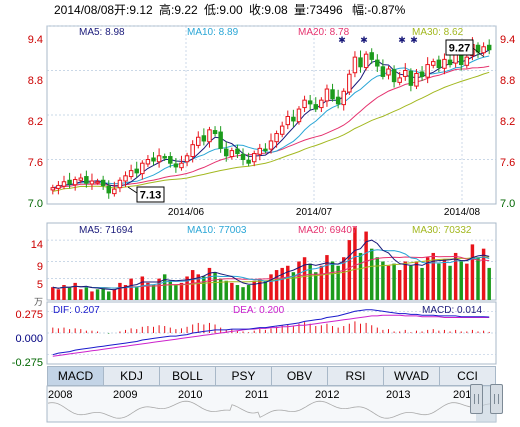 This screenshot has width=520, height=427. I want to click on macd-tick: -0.275, so click(27, 363).